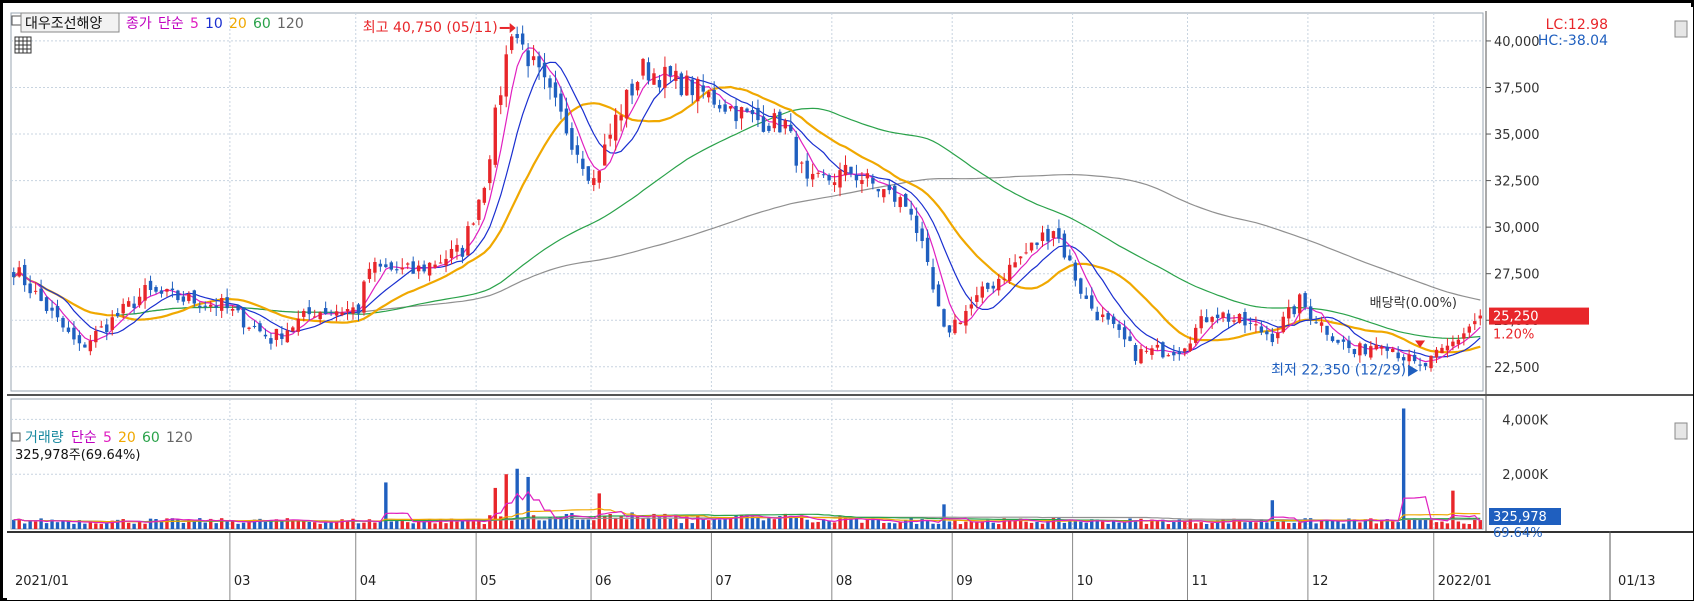  What do you see at coordinates (512, 27) in the screenshot?
I see `high-arrow-head` at bounding box center [512, 27].